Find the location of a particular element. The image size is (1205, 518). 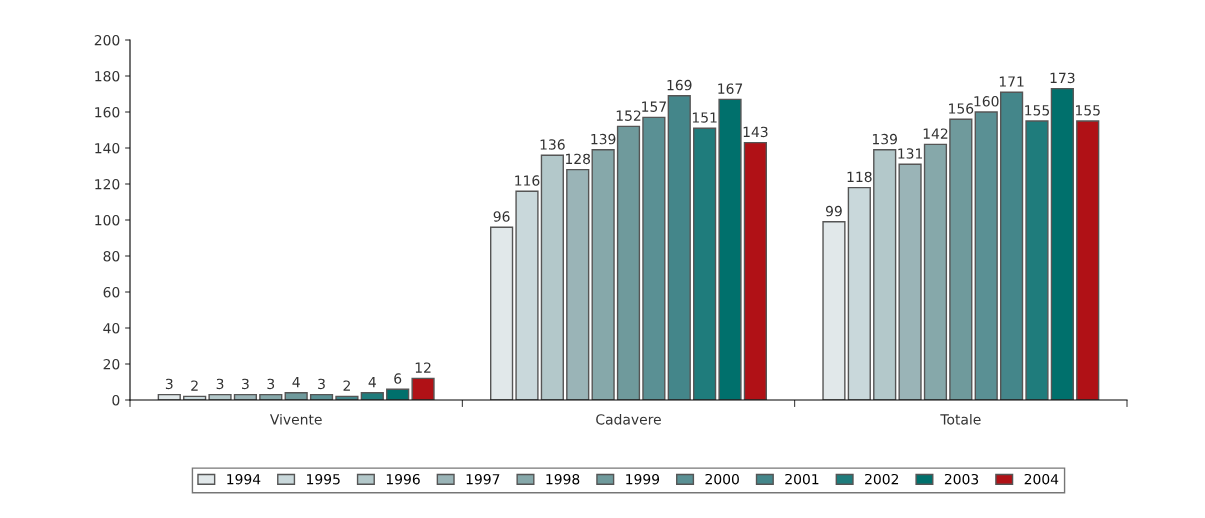

legend-label: 1994 is located at coordinates (244, 479).